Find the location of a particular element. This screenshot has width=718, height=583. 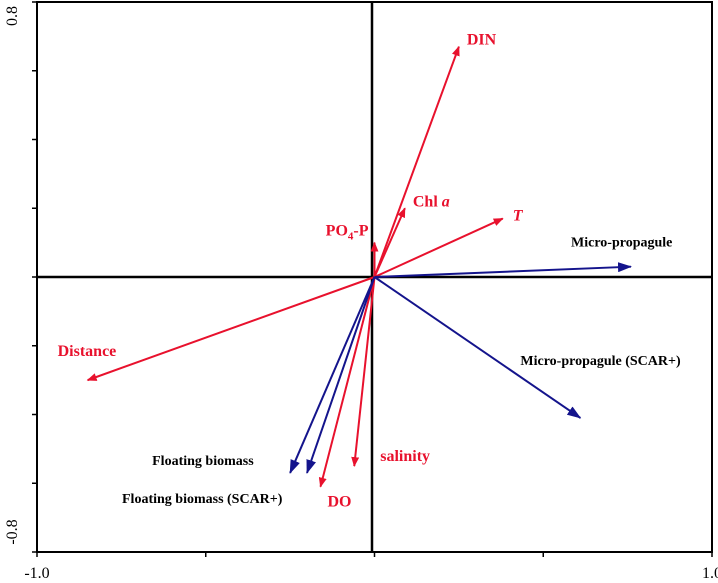

label-po4-p: PO4-P is located at coordinates (347, 233).